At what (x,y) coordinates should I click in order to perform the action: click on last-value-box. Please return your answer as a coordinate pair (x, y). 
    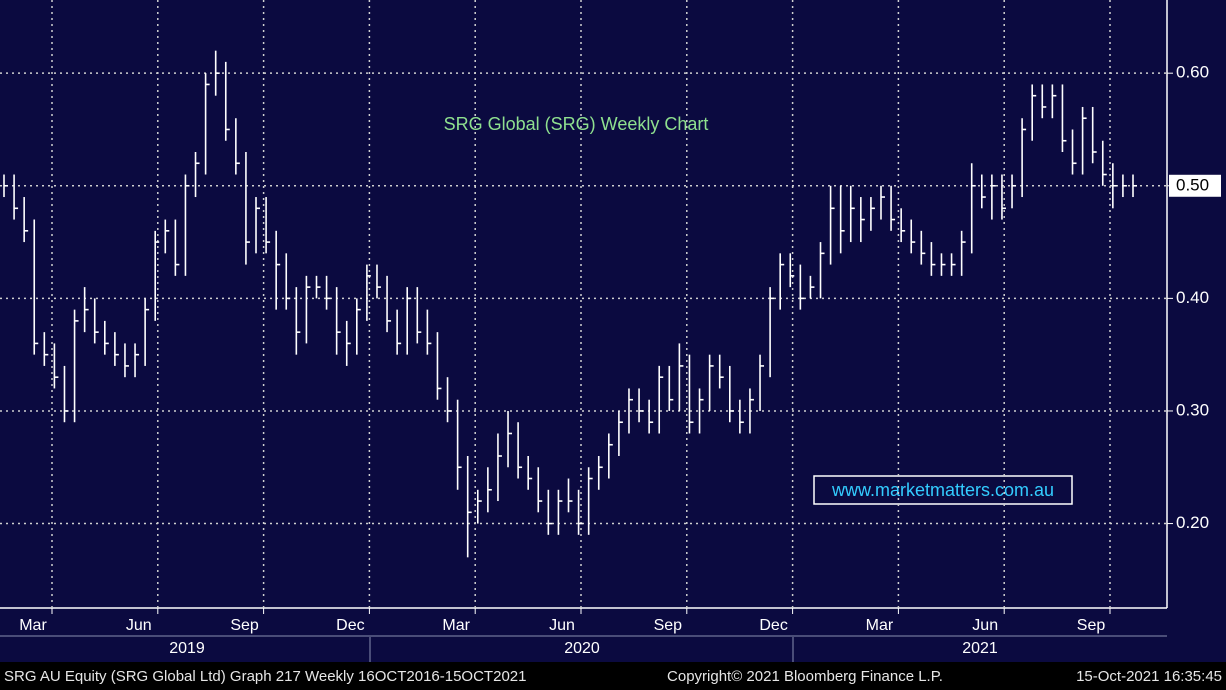
    Looking at the image, I should click on (1195, 185).